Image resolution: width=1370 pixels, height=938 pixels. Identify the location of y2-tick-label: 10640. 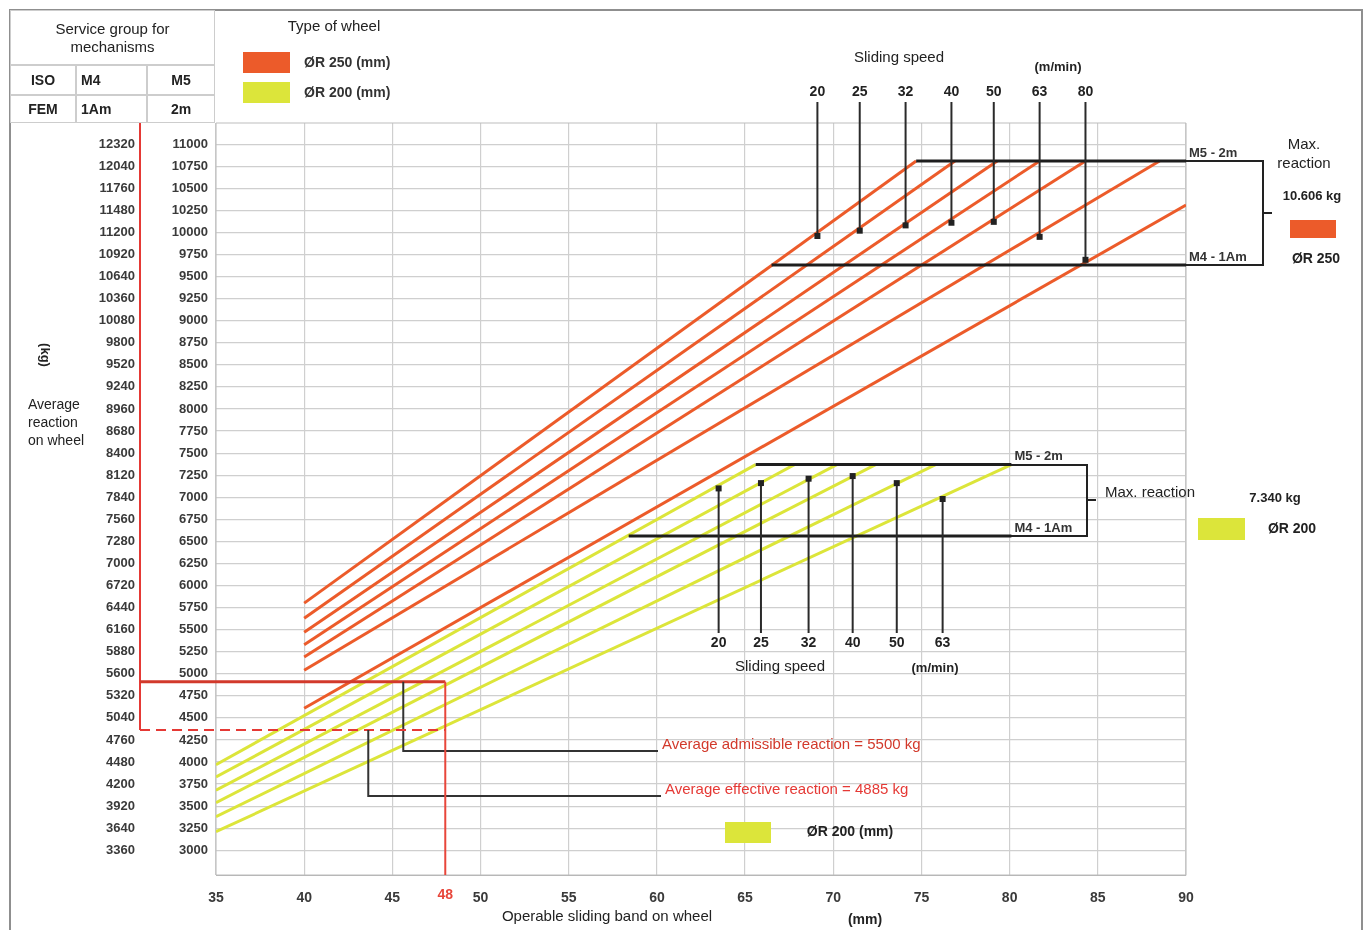
(116, 276).